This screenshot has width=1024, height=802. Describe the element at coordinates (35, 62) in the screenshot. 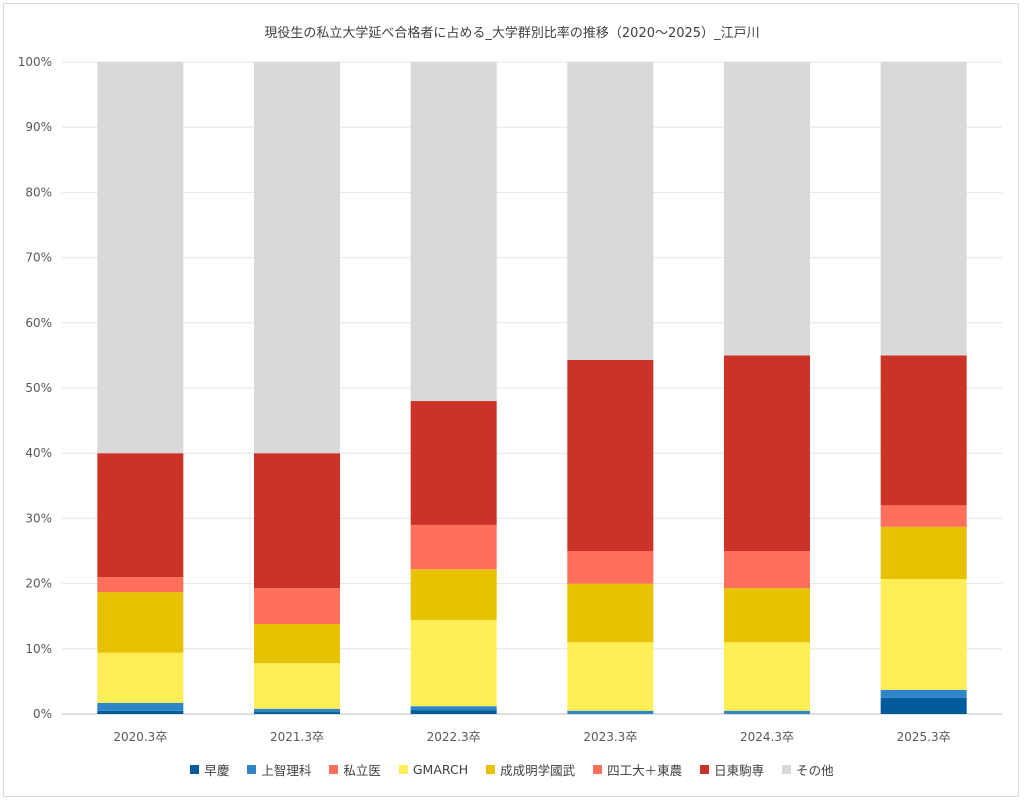

I see `y-tick-label: 100%` at that location.